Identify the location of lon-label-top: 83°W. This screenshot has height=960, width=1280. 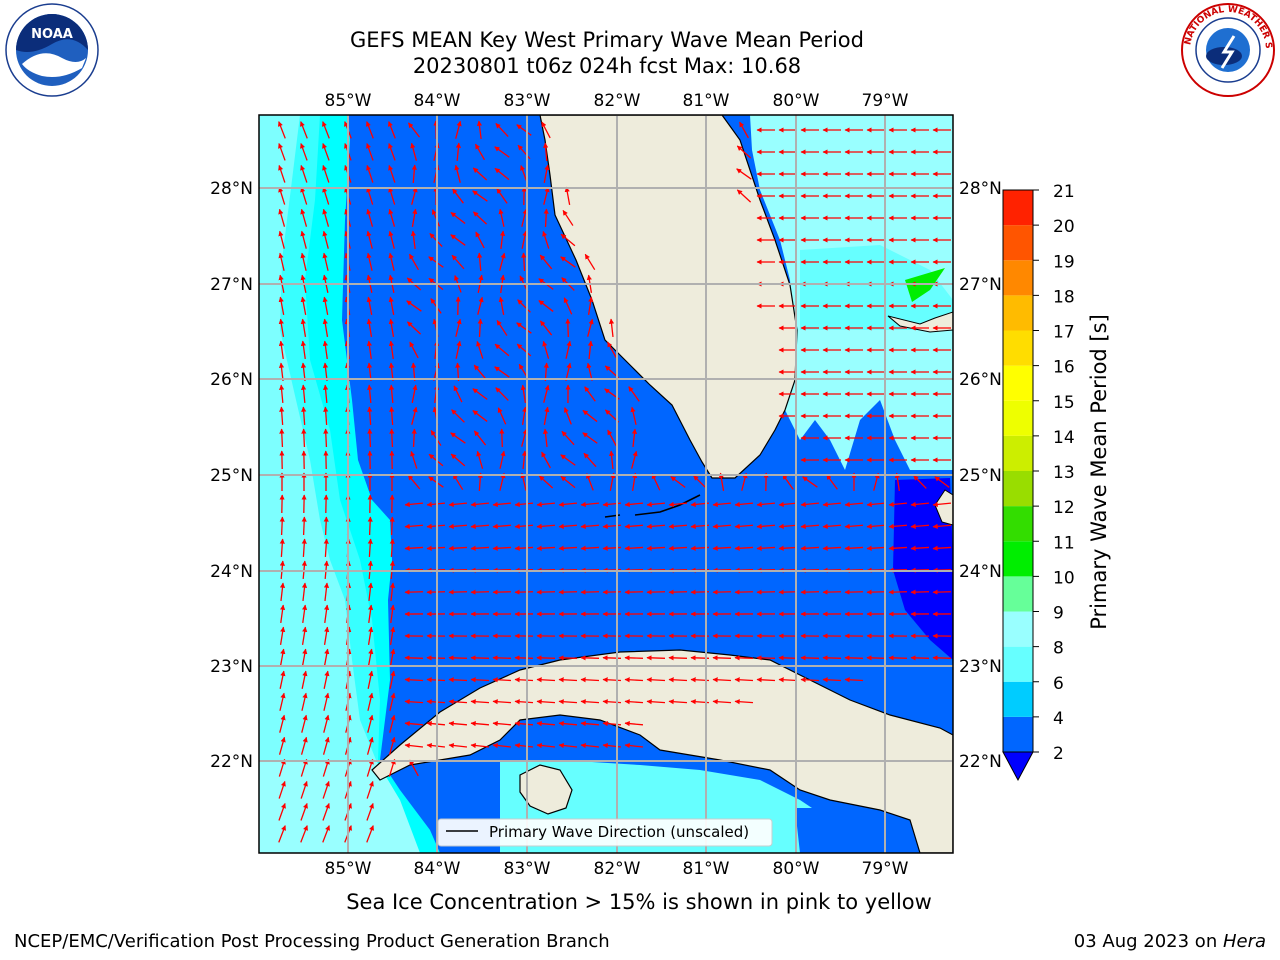
(527, 101).